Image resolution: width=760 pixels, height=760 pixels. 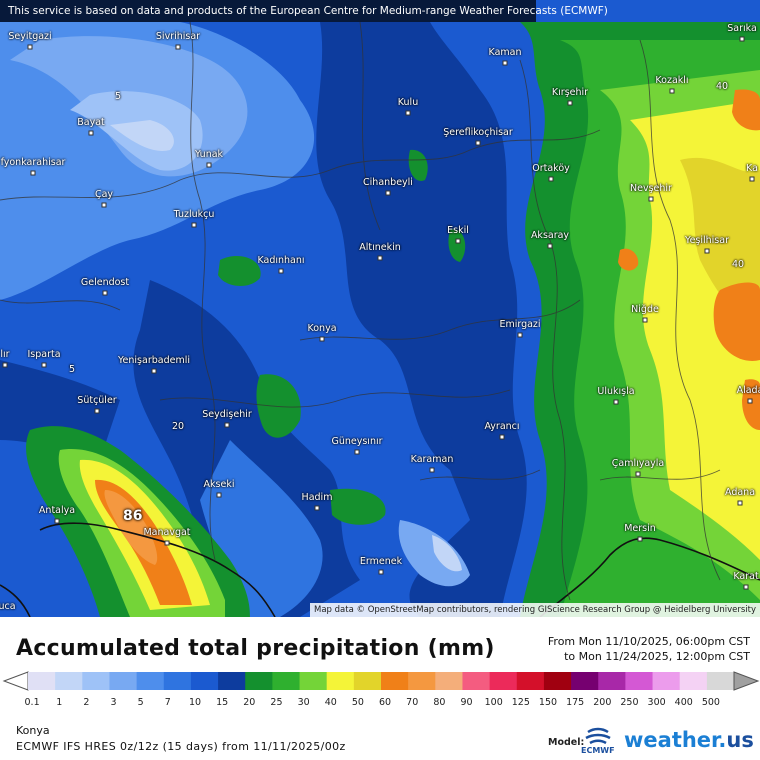 What do you see at coordinates (640, 528) in the screenshot?
I see `city-label: Mersin` at bounding box center [640, 528].